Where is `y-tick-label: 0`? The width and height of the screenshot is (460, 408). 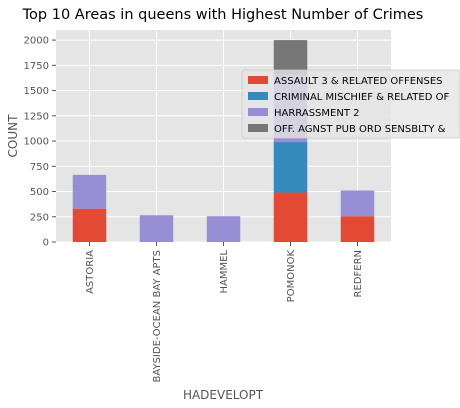 y-tick-label: 0 is located at coordinates (46, 243).